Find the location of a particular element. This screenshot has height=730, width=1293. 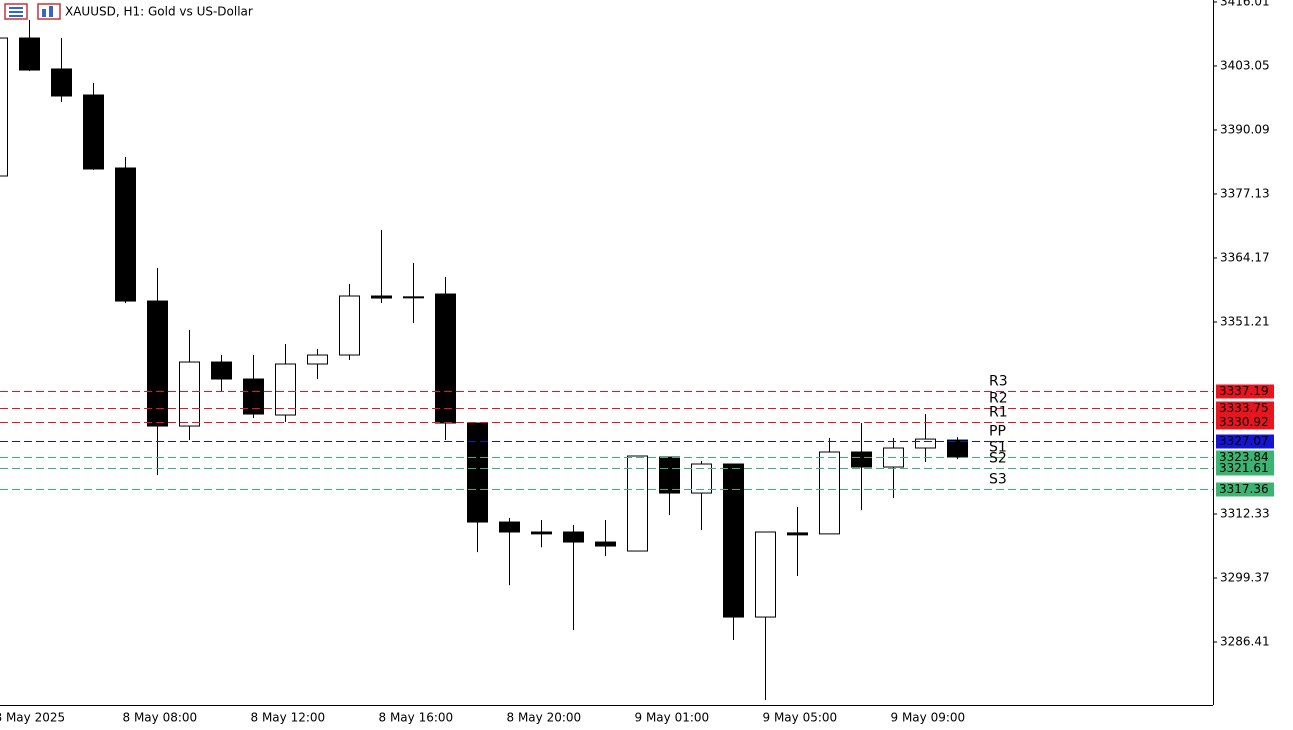

pivot-name: S2 is located at coordinates (998, 459).